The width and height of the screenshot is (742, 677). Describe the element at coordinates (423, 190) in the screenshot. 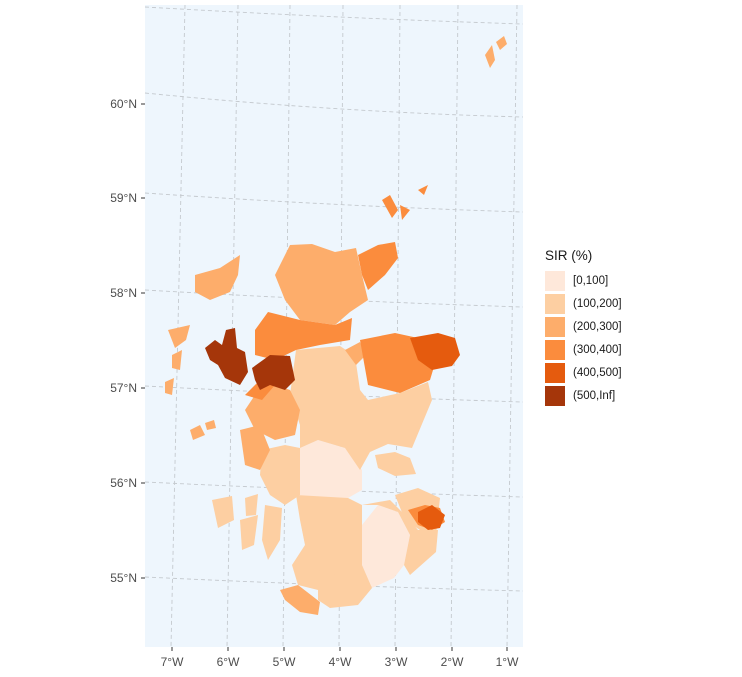

I see `region-orkney-north` at that location.